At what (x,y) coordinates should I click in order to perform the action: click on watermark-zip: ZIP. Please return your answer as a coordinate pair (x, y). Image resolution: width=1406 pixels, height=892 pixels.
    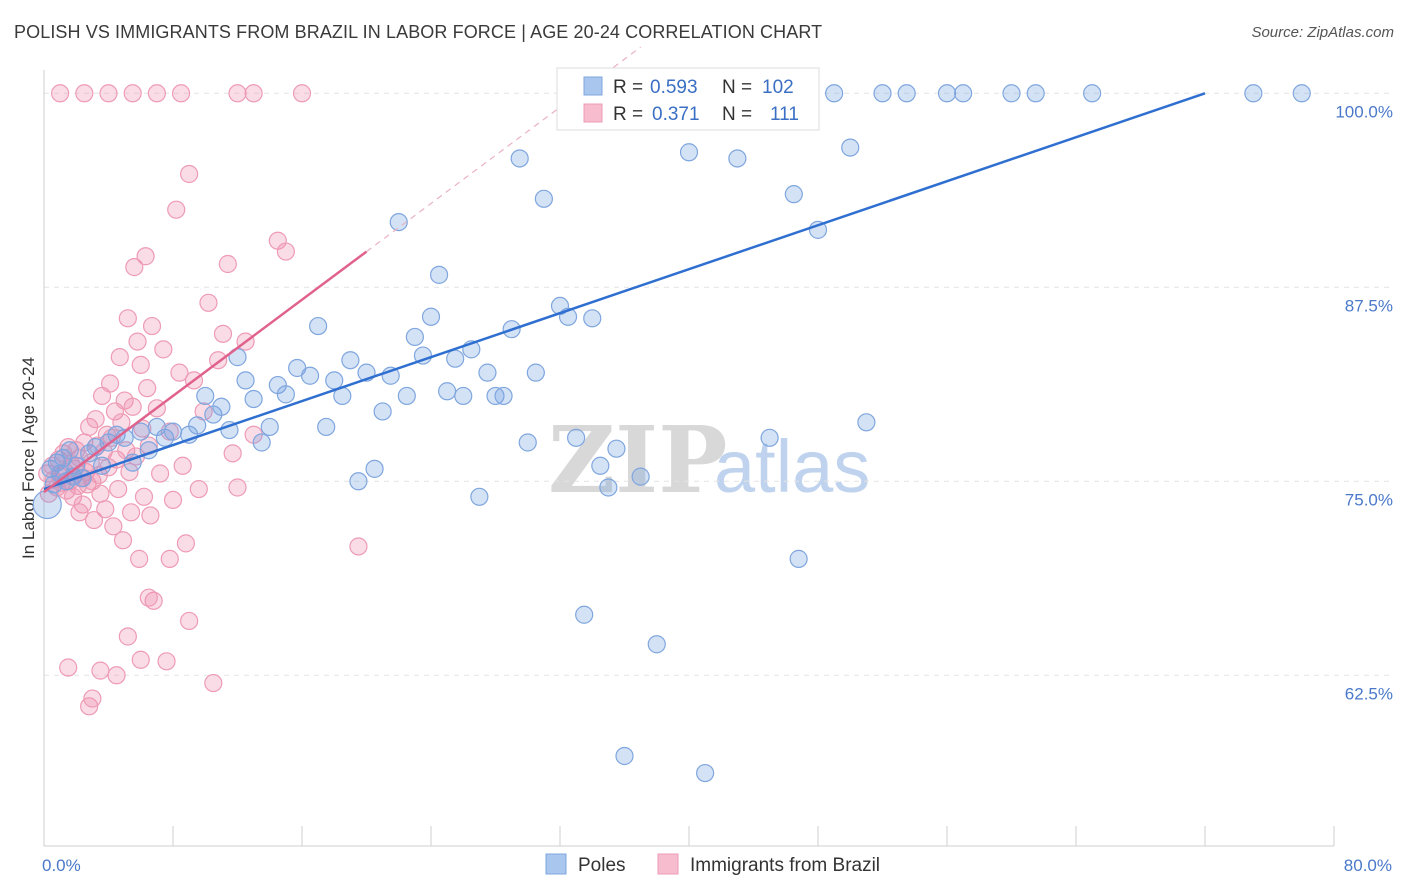
    Looking at the image, I should click on (637, 460).